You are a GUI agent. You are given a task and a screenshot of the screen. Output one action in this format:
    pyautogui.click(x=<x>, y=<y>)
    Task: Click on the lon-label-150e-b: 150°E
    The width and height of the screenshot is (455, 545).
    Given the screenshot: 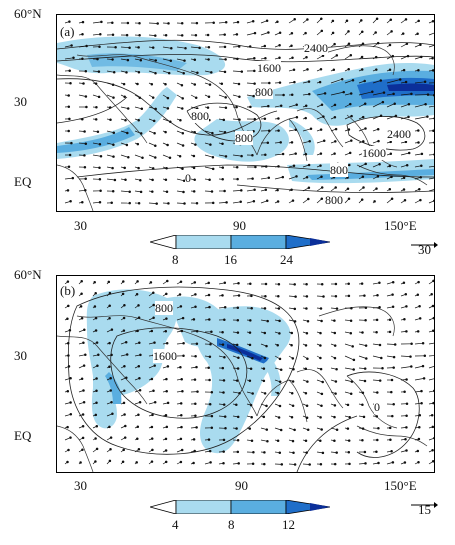 What is the action you would take?
    pyautogui.click(x=400, y=485)
    